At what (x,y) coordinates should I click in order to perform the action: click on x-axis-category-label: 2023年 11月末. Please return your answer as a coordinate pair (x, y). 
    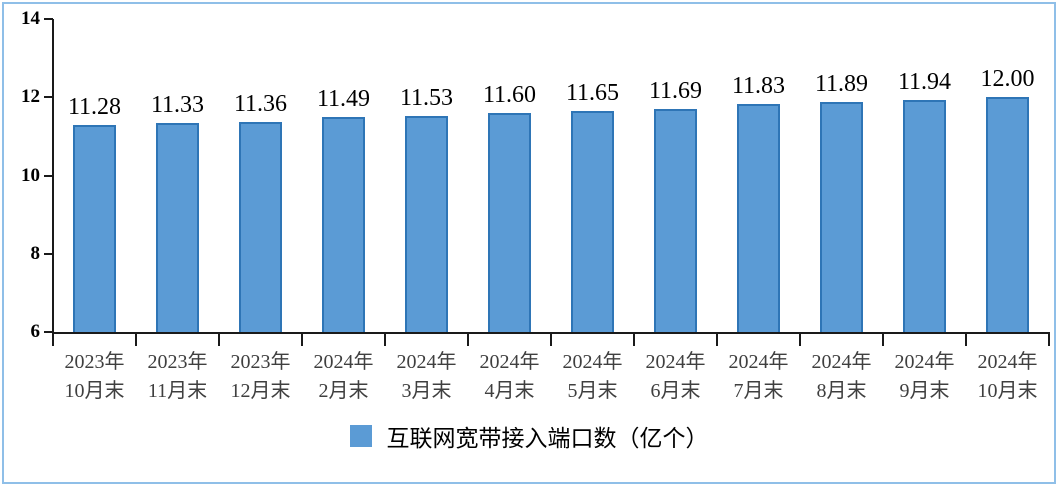
    Looking at the image, I should click on (177, 376).